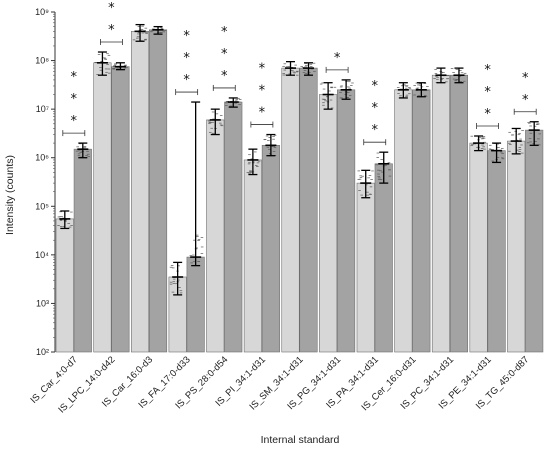 This screenshot has height=452, width=550. Describe the element at coordinates (42, 61) in the screenshot. I see `y-tick-label: 10⁸` at that location.